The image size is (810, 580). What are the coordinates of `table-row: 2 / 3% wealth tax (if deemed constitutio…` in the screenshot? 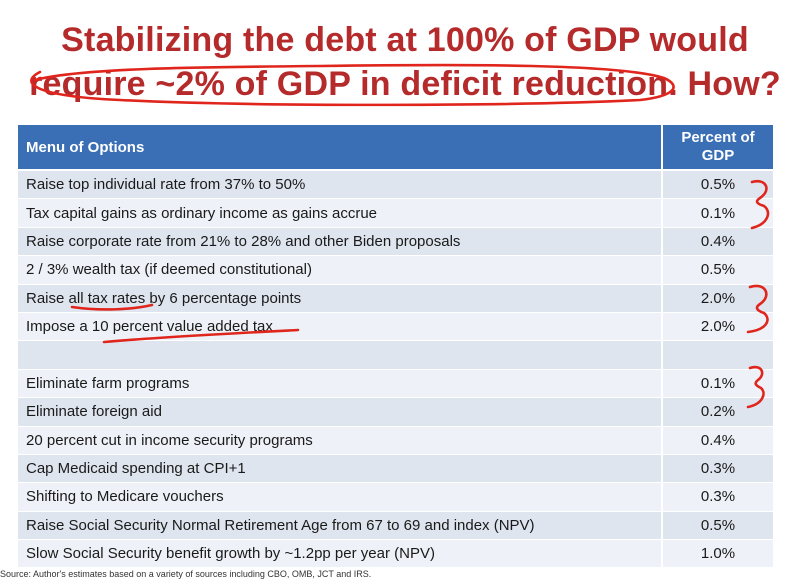 It's located at (395, 270).